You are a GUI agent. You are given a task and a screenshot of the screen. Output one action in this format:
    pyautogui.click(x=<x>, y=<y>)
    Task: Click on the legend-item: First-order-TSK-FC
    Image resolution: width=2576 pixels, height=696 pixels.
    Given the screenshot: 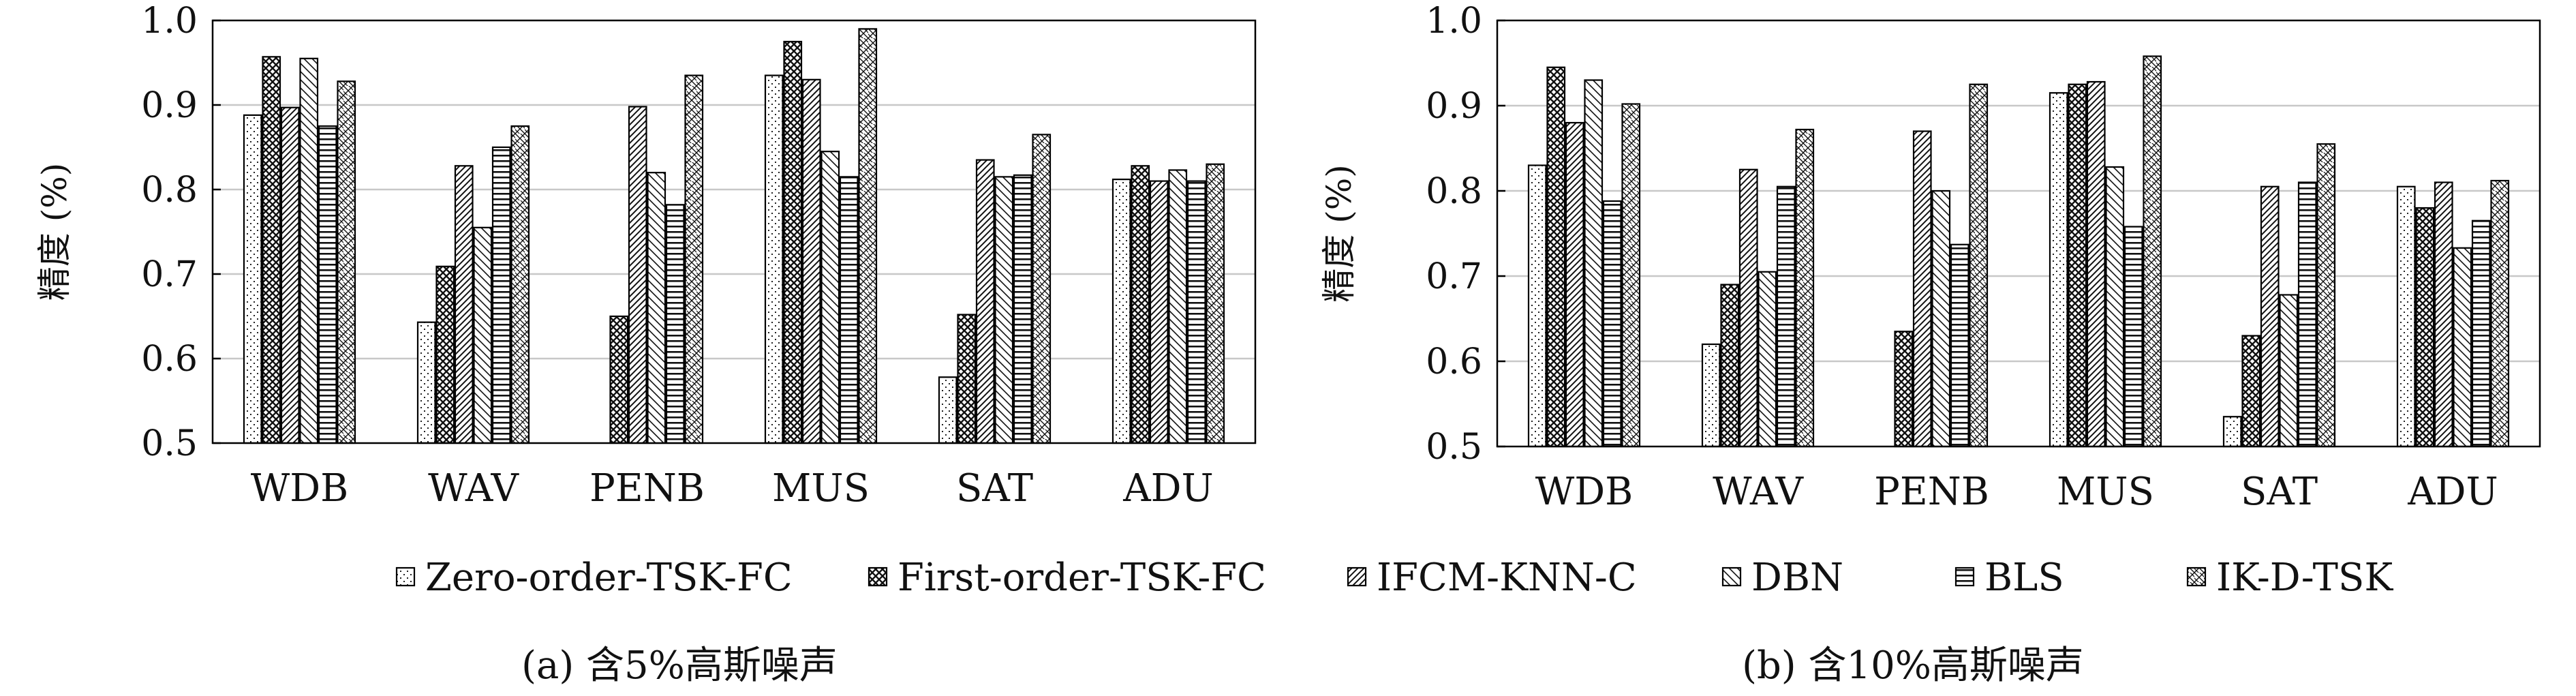 What is the action you would take?
    pyautogui.click(x=1067, y=578)
    